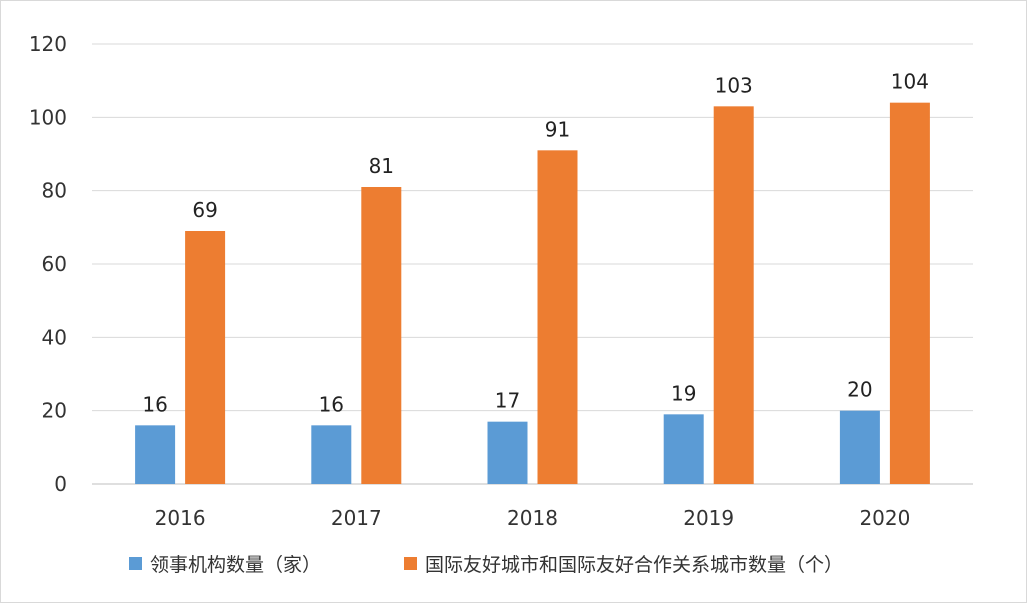 Image resolution: width=1027 pixels, height=603 pixels. Describe the element at coordinates (859, 447) in the screenshot. I see `bar-series0-2020` at that location.